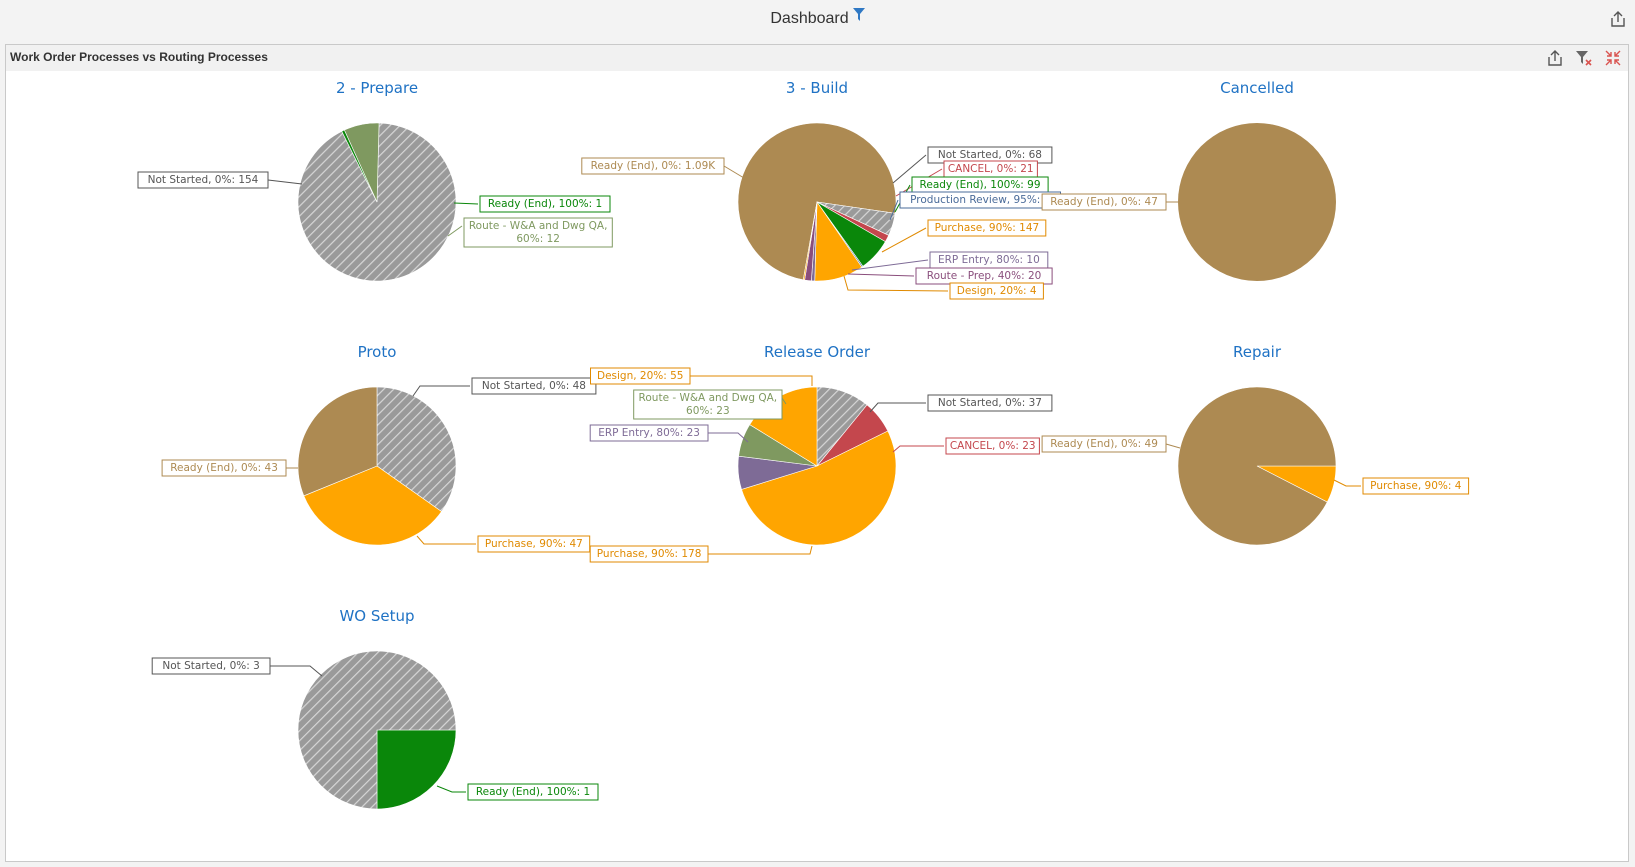 The width and height of the screenshot is (1635, 867). Describe the element at coordinates (534, 386) in the screenshot. I see `data-label: Not Started, 0%: 48` at that location.